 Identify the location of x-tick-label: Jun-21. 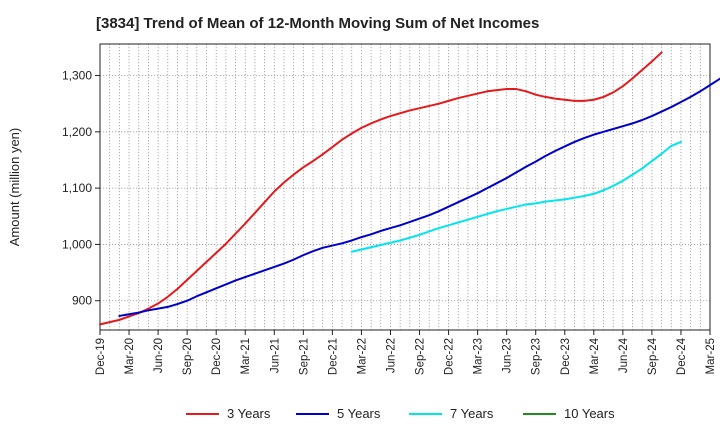
(275, 355).